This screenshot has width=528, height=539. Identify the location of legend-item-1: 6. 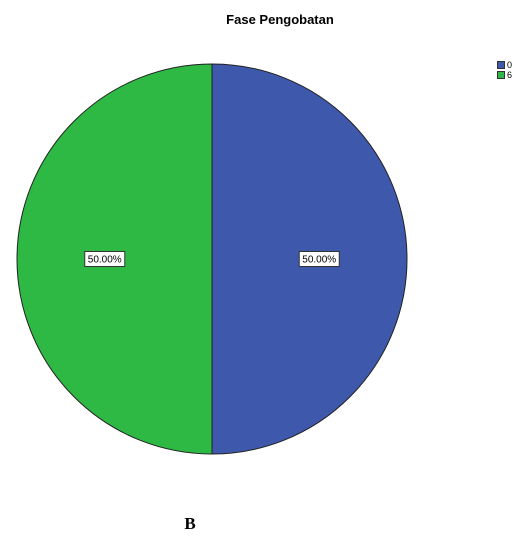
(504, 75).